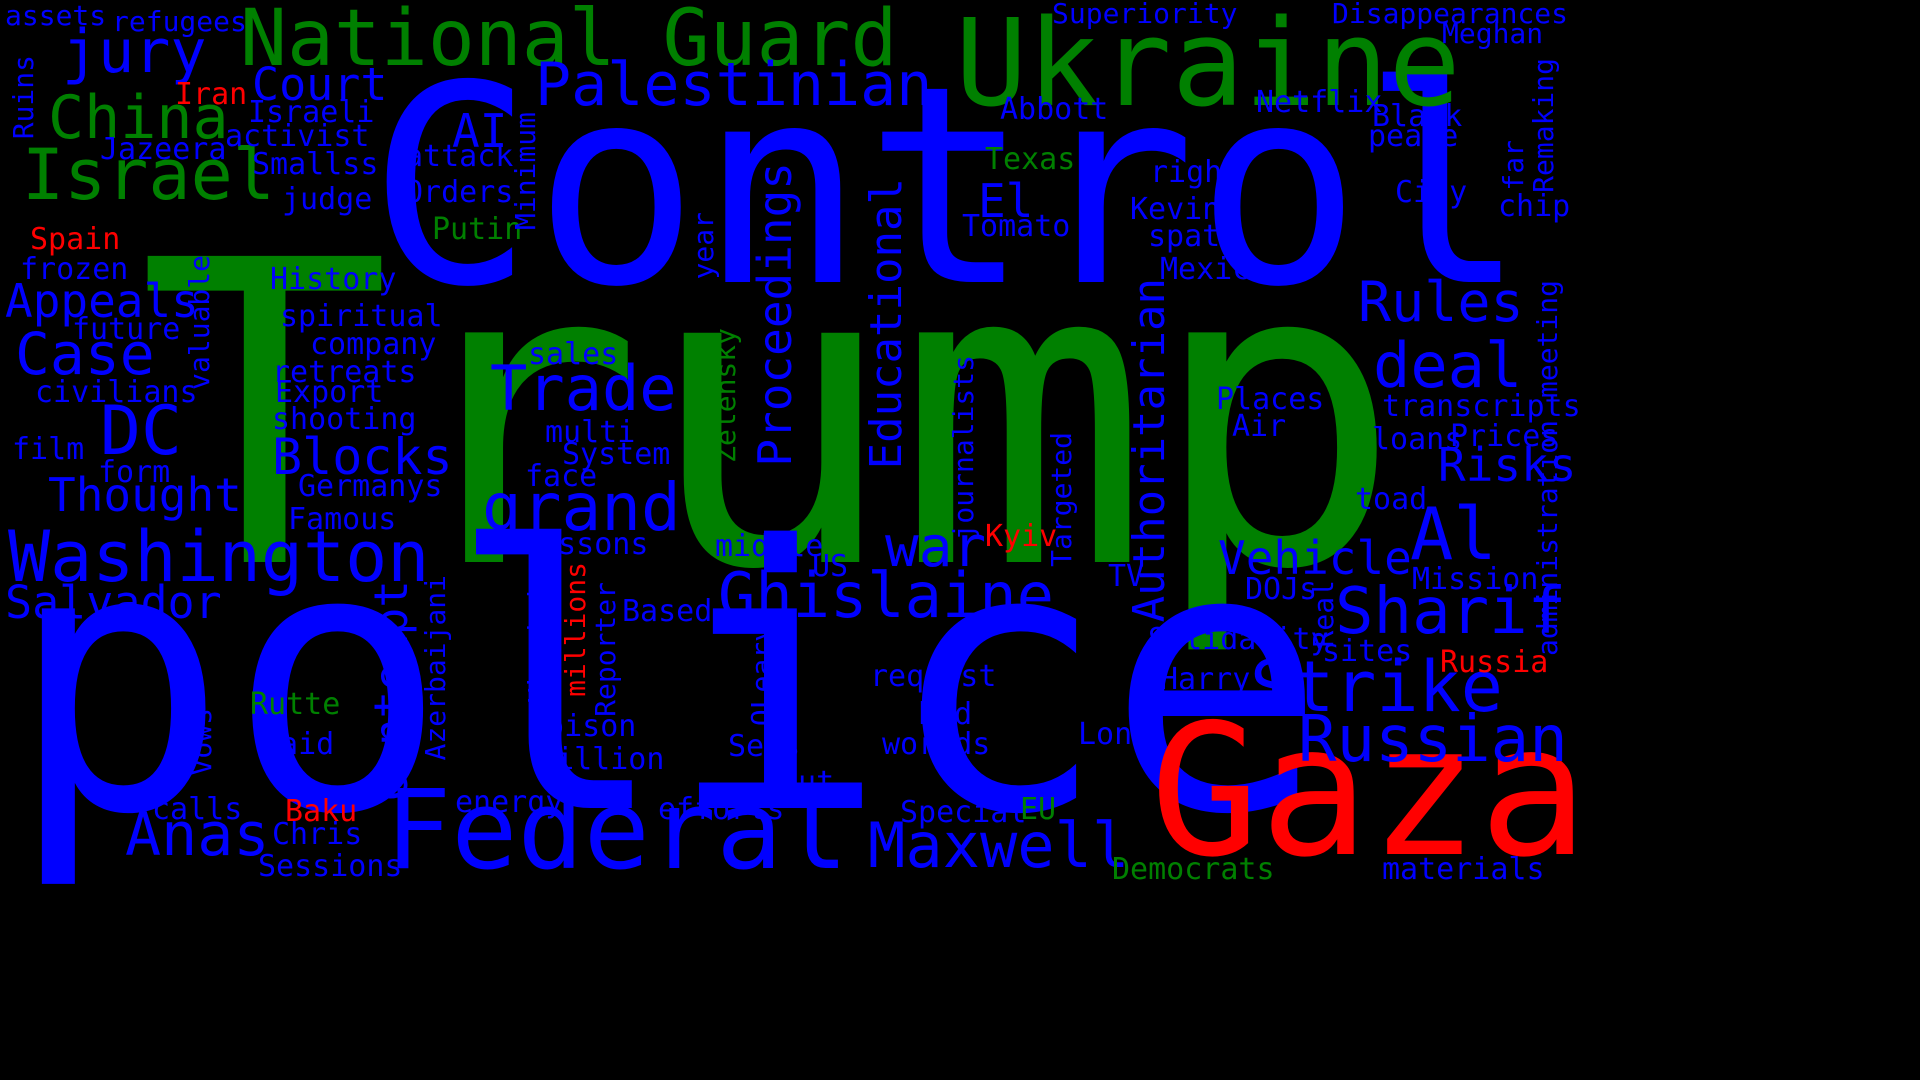 Image resolution: width=1920 pixels, height=1080 pixels. What do you see at coordinates (764, 746) in the screenshot?
I see `word-sets: Sets` at bounding box center [764, 746].